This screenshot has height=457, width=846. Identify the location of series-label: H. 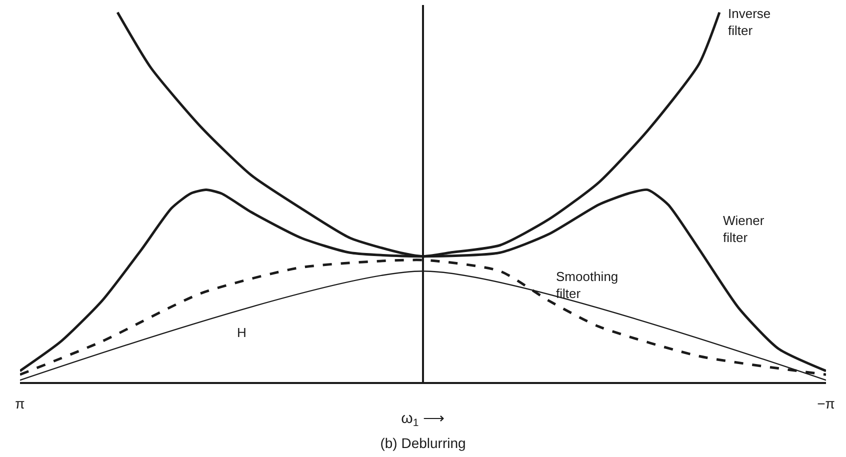
(241, 332).